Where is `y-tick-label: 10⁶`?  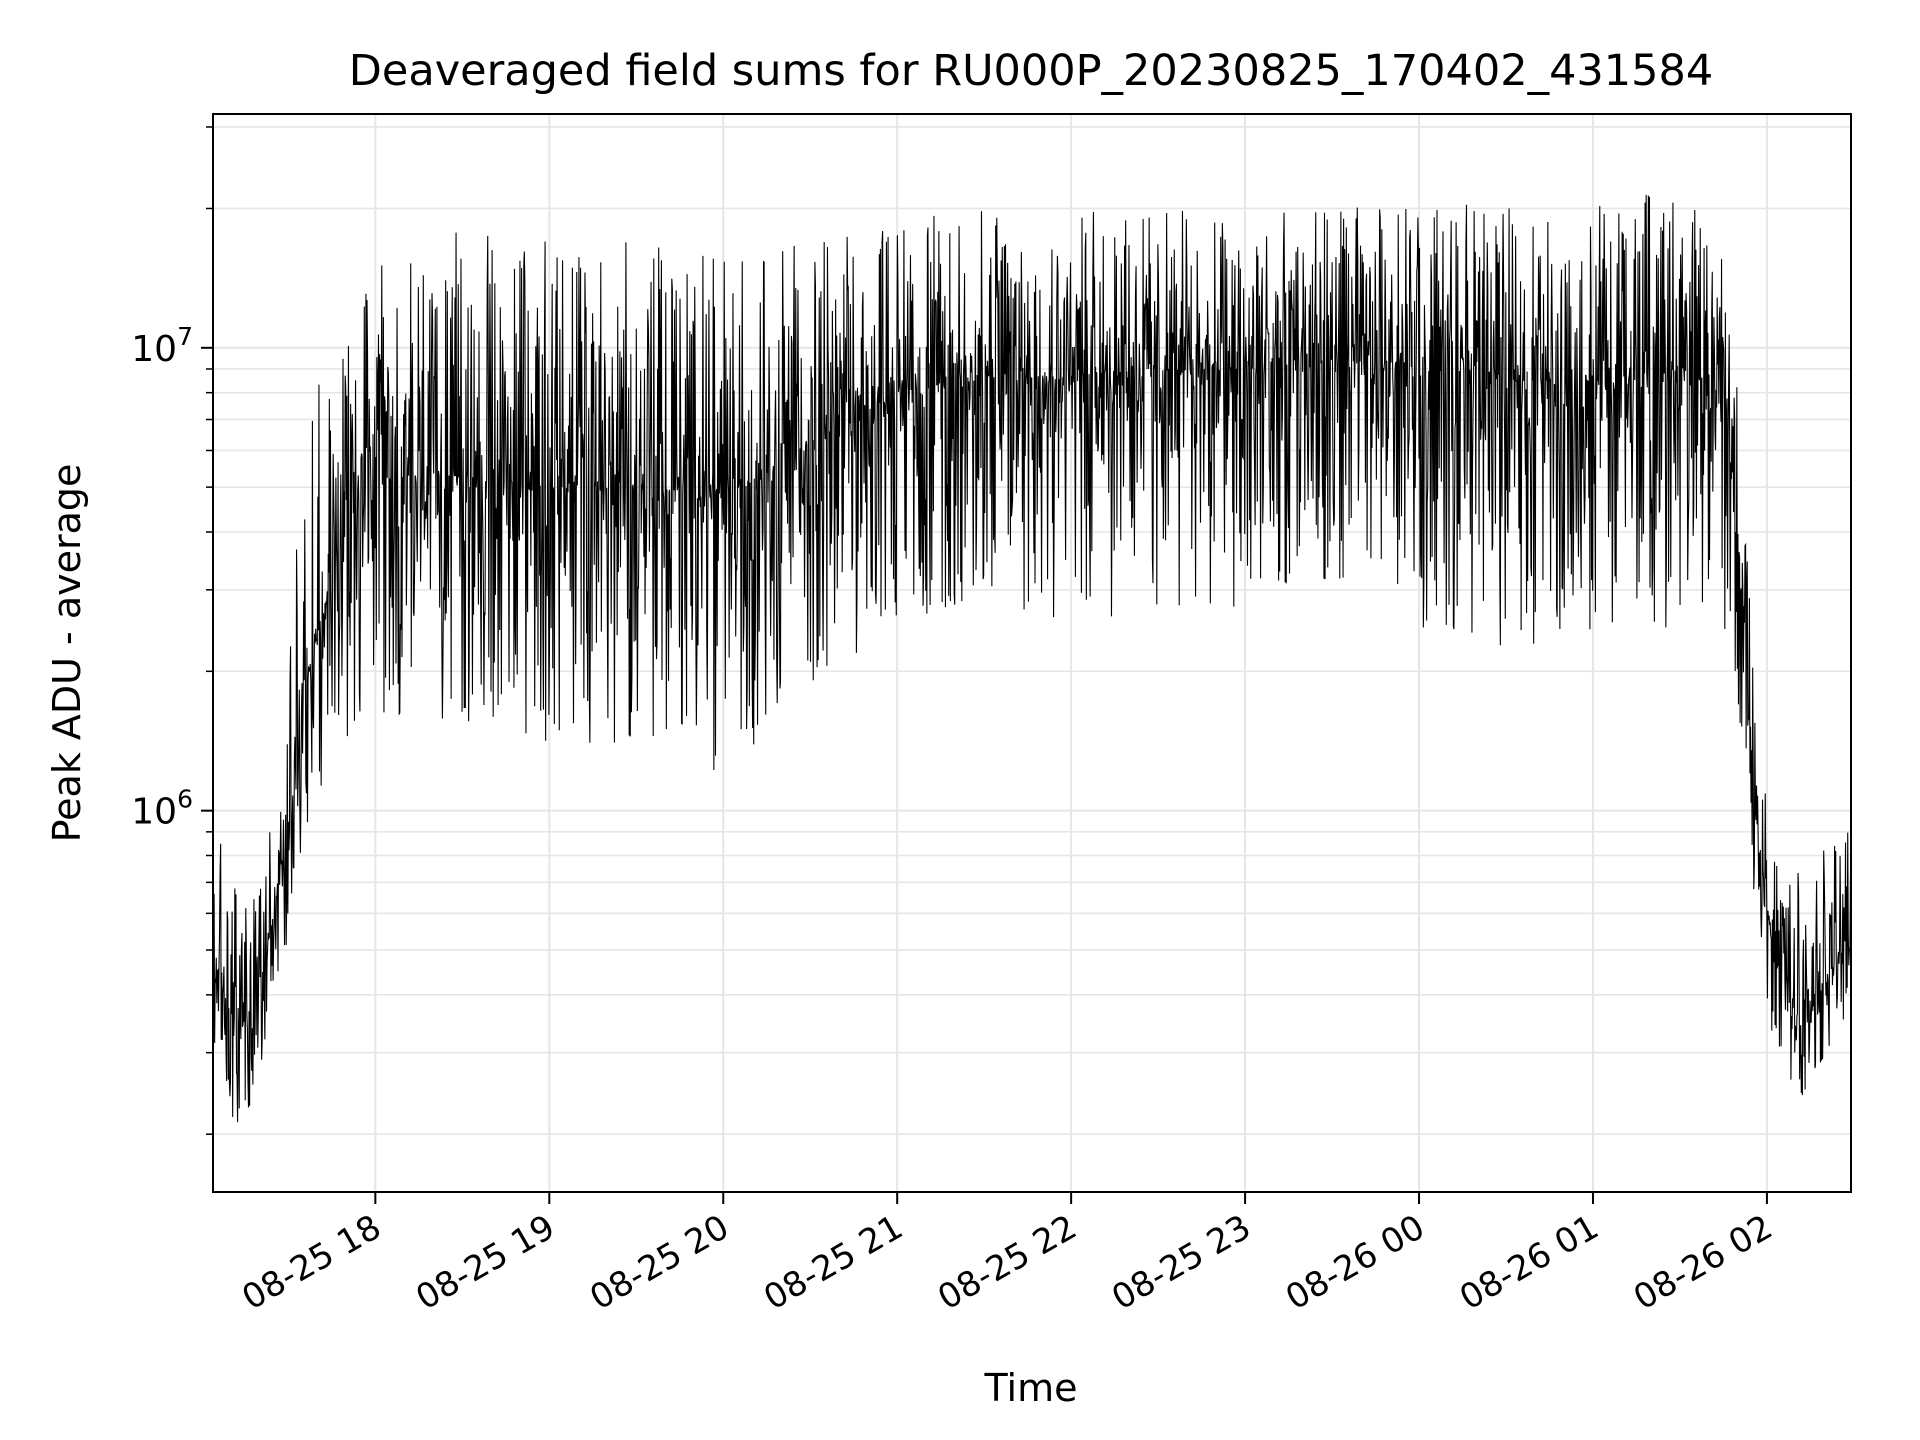 y-tick-label: 10⁶ is located at coordinates (162, 809).